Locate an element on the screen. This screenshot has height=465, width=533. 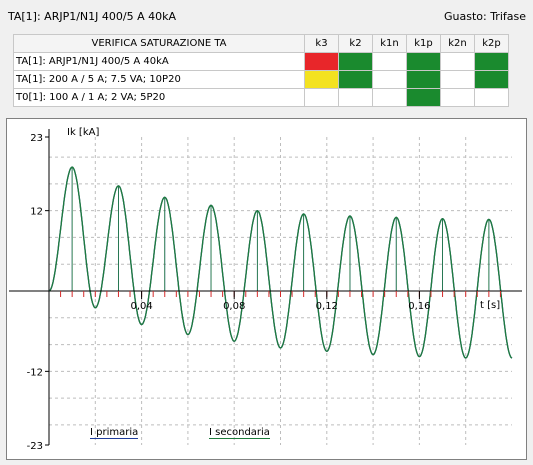
table-header-k2: k2 is located at coordinates (355, 43).